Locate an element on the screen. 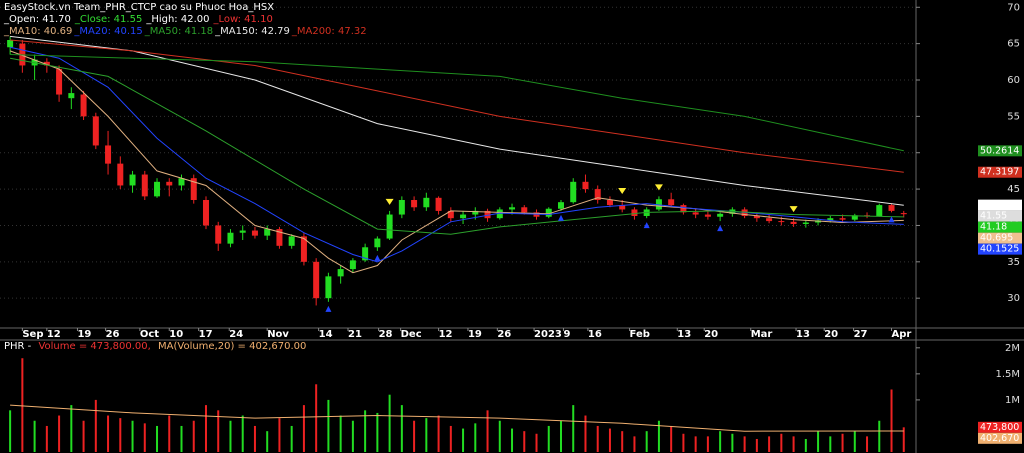 Image resolution: width=1024 pixels, height=453 pixels. x-tick-label: 24 is located at coordinates (236, 334).